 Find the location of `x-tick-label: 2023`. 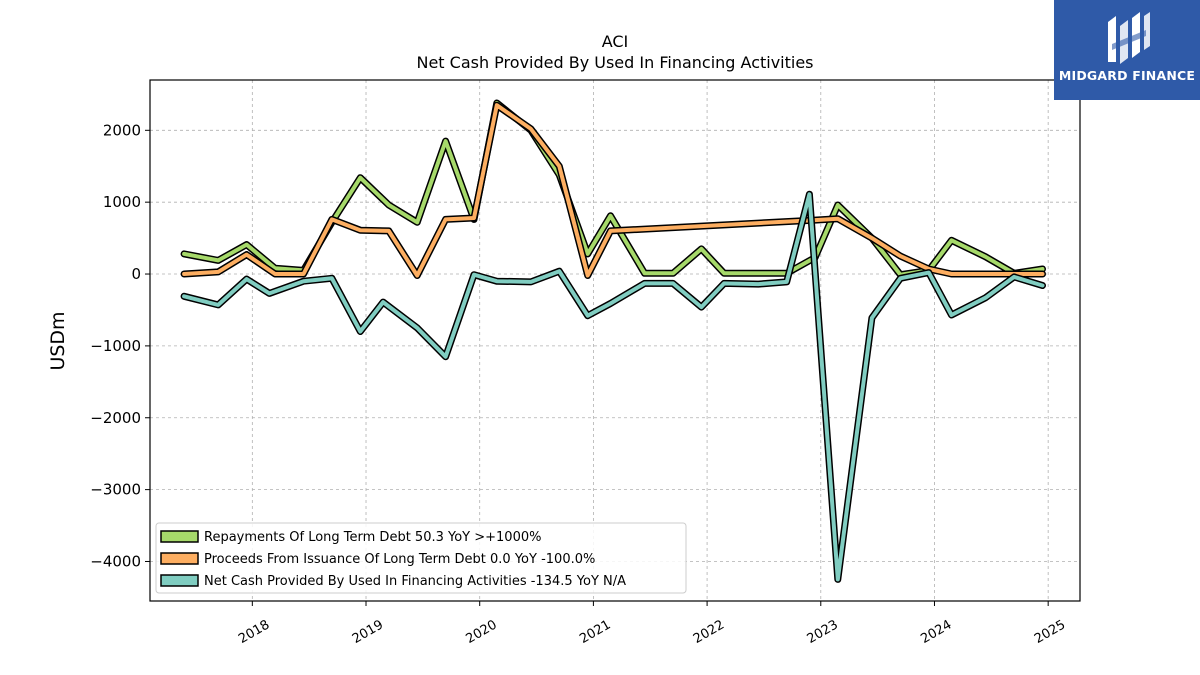

x-tick-label: 2023 is located at coordinates (823, 632).